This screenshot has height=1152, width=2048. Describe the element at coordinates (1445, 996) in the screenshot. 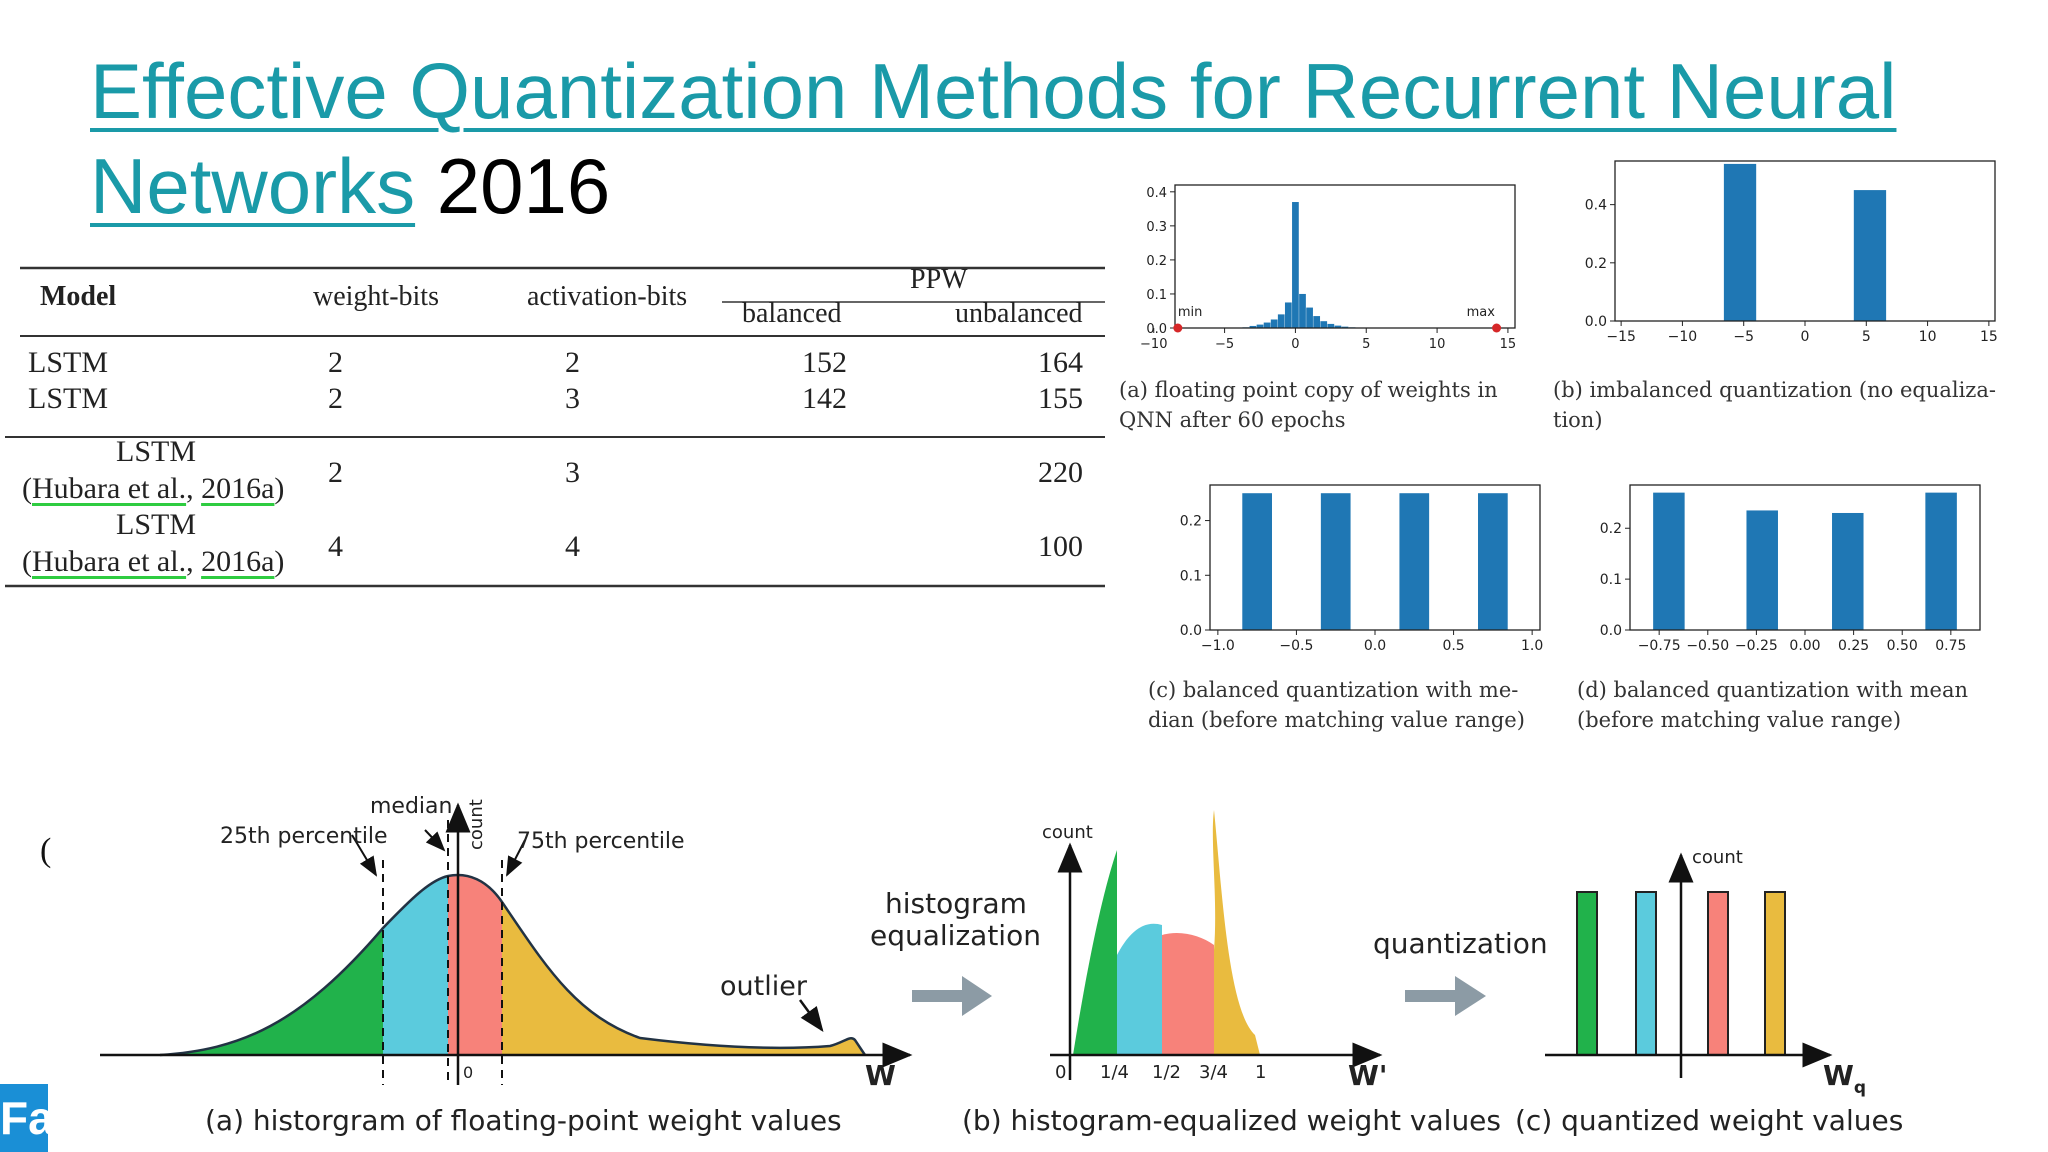

I see `quantization-arrow-icon` at that location.